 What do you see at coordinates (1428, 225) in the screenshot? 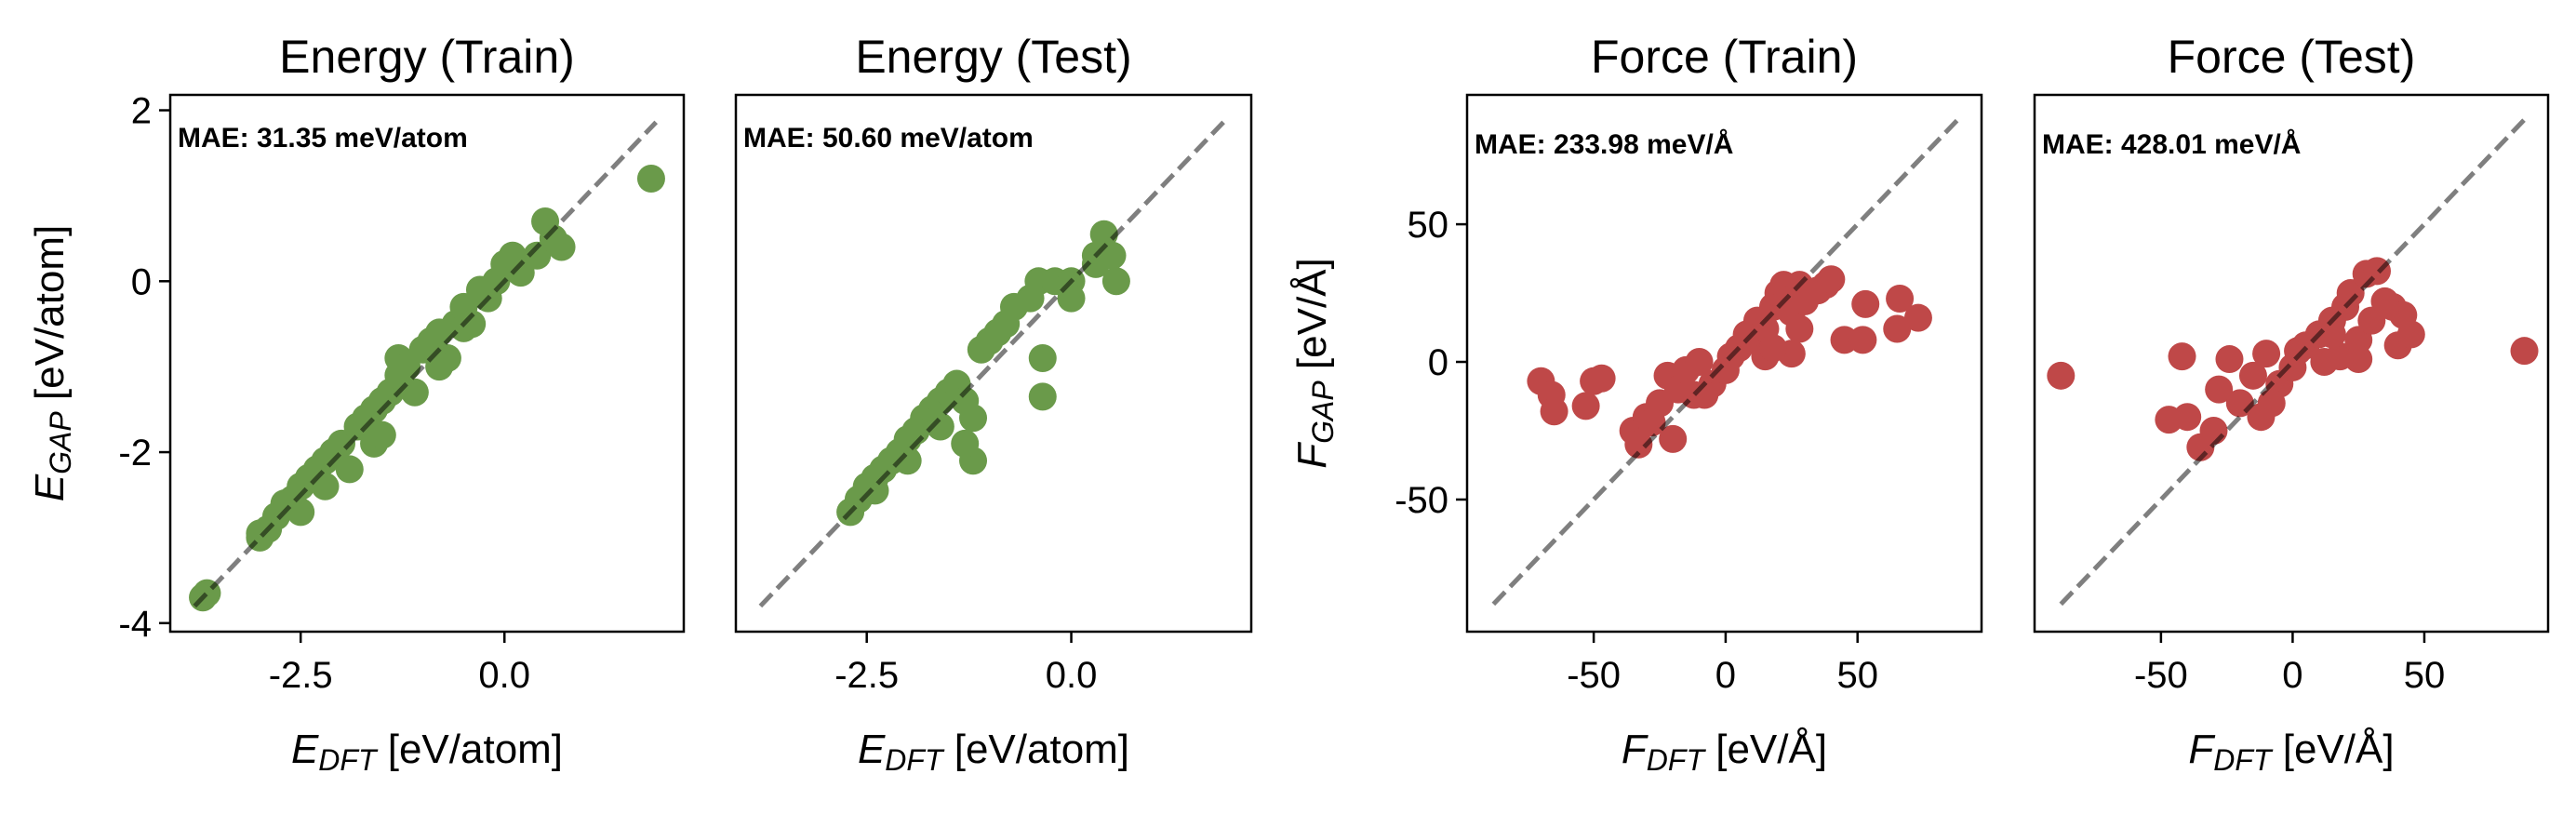
I see `y-tick-label: 50` at bounding box center [1428, 225].